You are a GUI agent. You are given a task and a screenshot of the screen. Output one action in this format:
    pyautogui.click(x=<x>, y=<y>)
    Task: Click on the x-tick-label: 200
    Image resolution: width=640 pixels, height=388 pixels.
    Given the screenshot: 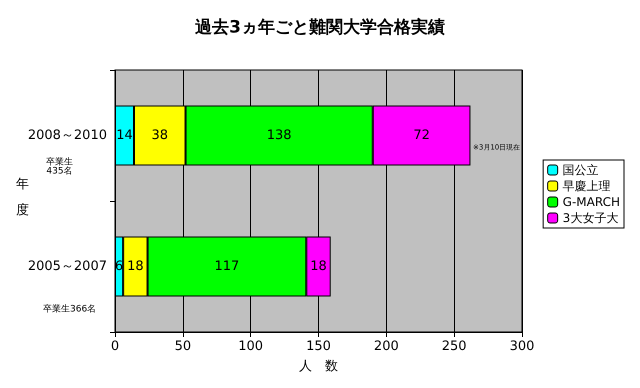 What is the action you would take?
    pyautogui.click(x=386, y=346)
    